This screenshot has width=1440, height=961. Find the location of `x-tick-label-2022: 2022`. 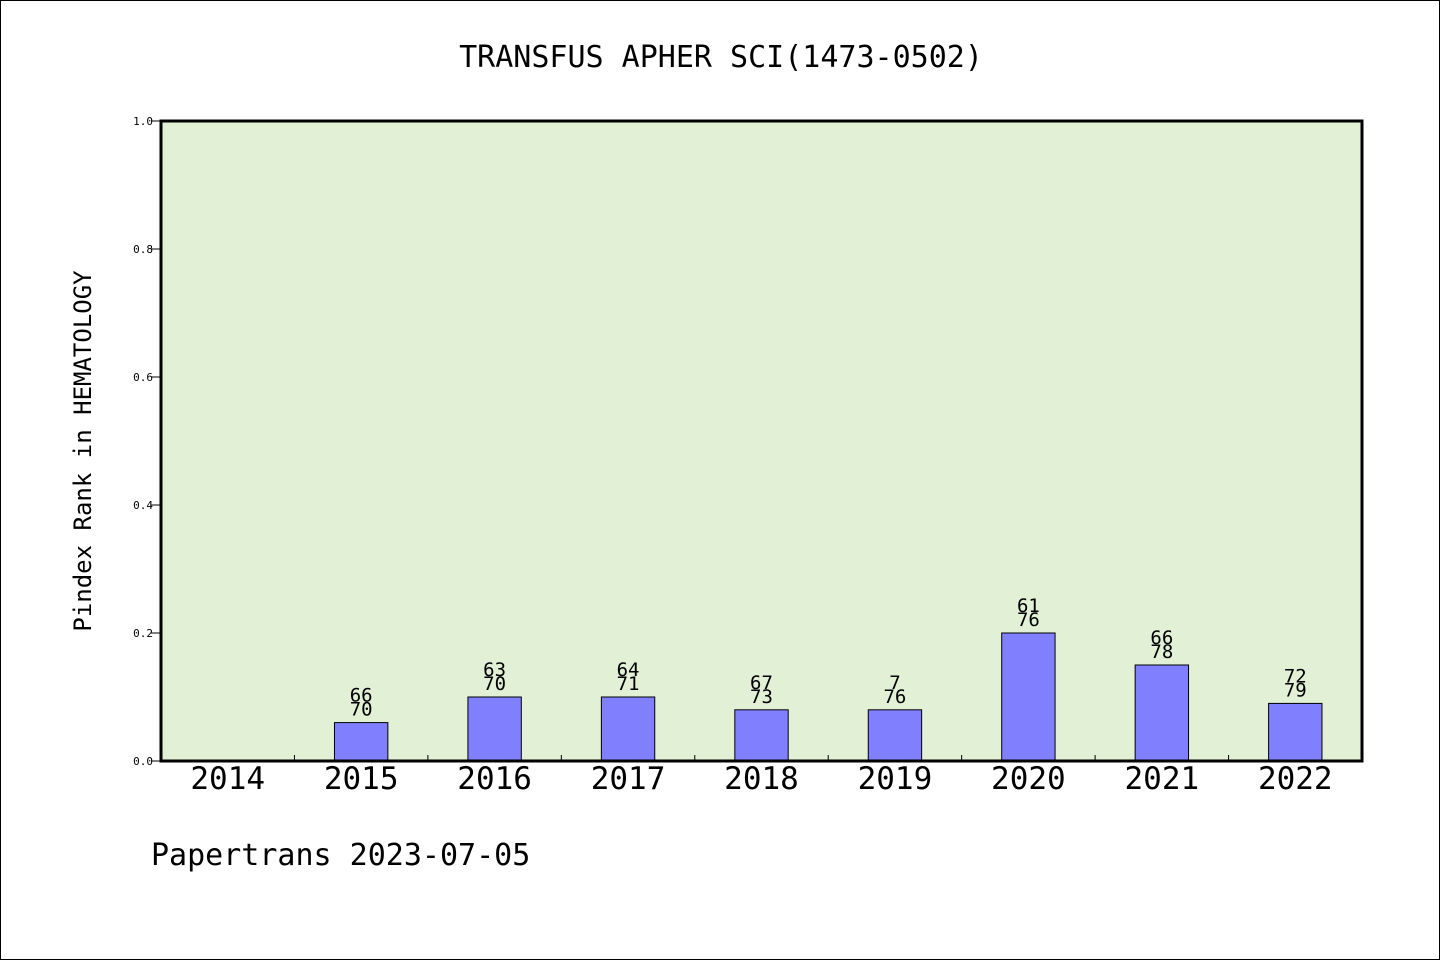

x-tick-label-2022: 2022 is located at coordinates (1295, 779).